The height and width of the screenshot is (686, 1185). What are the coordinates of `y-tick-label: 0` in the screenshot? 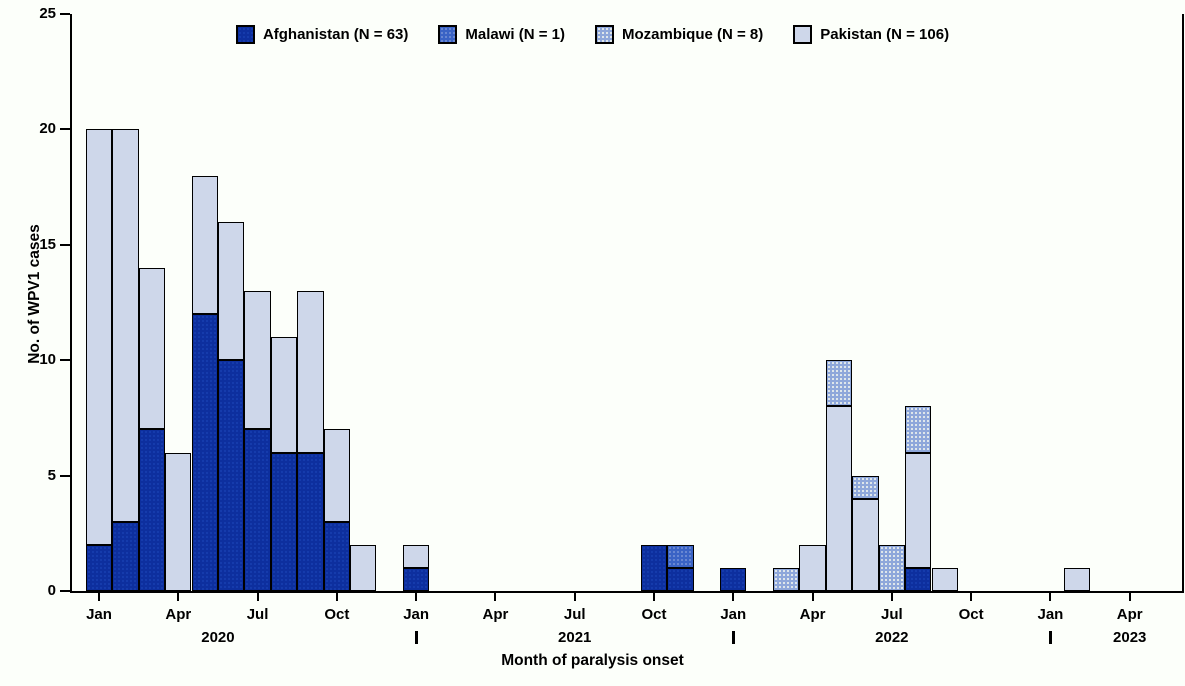 It's located at (51, 590).